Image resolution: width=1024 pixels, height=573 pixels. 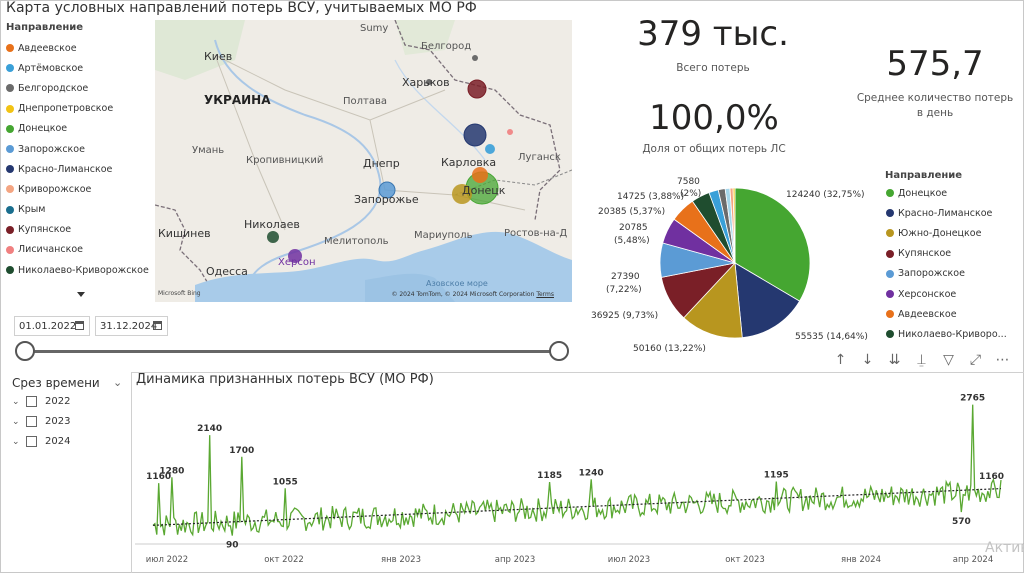 What do you see at coordinates (81, 48) in the screenshot?
I see `map-legend-item: Авдеевское` at bounding box center [81, 48].